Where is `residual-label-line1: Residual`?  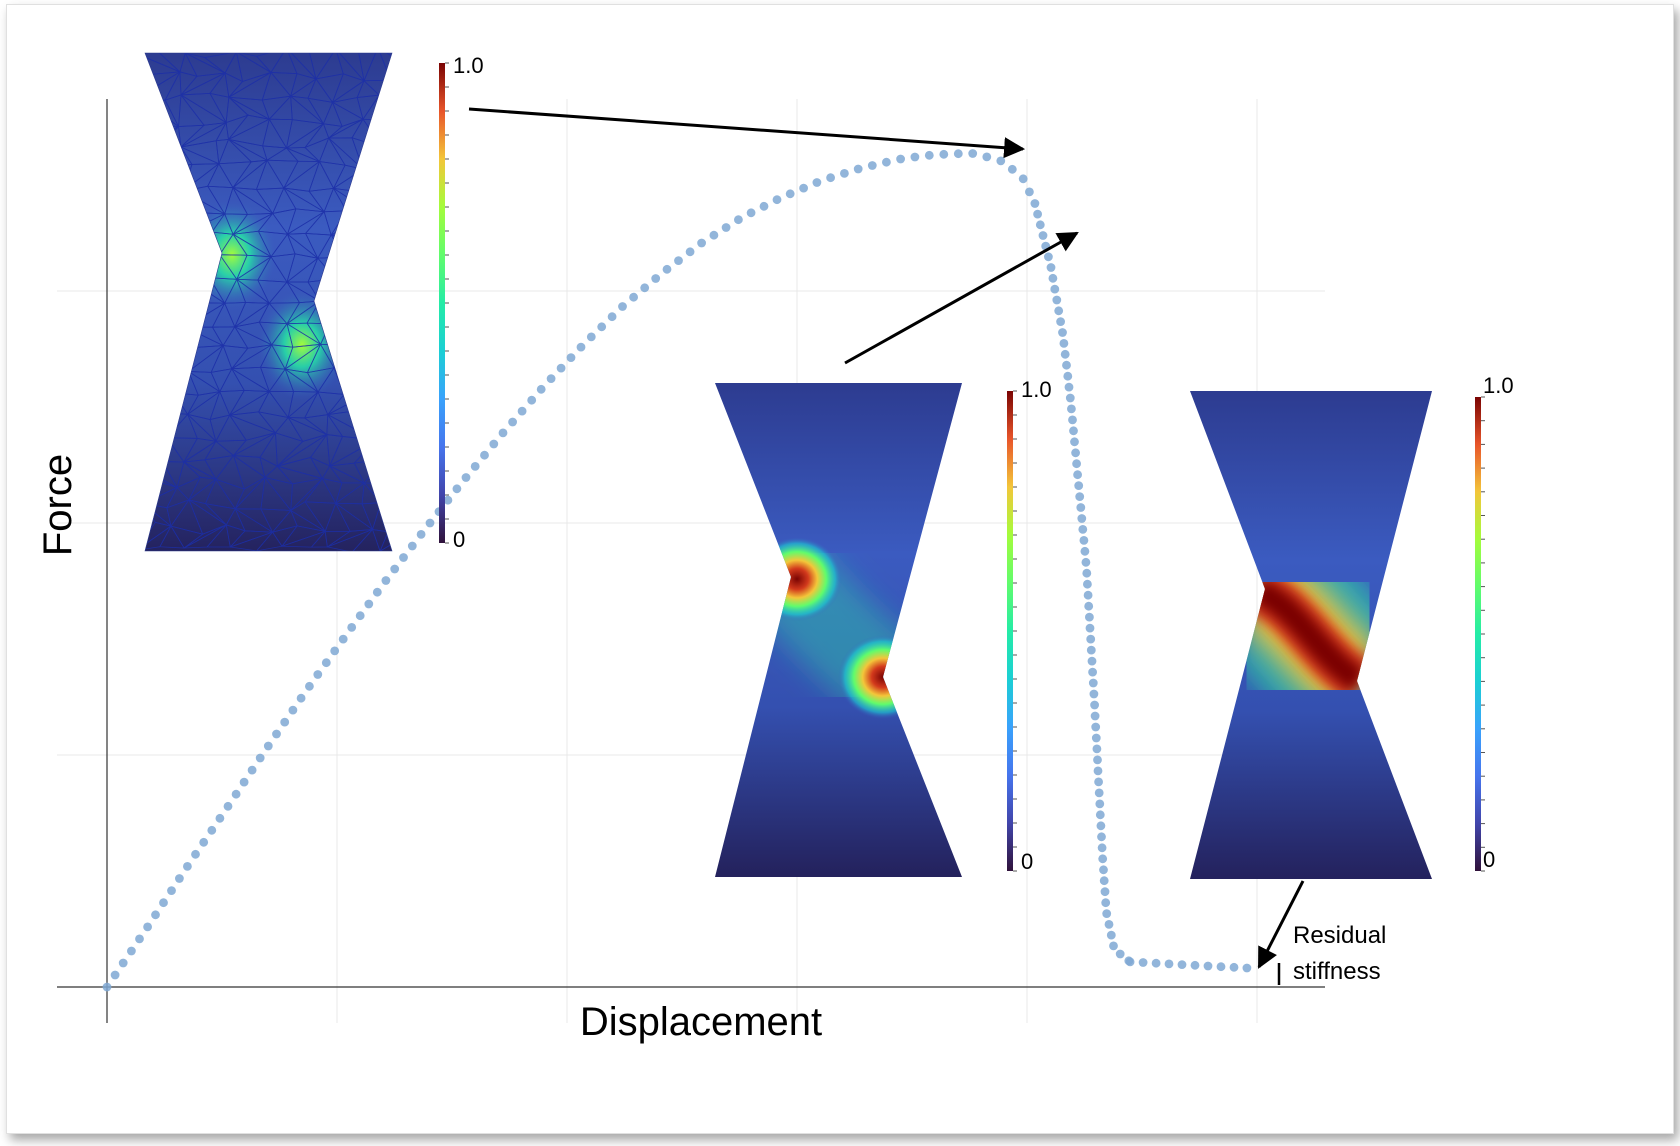
residual-label-line1: Residual is located at coordinates (1339, 935).